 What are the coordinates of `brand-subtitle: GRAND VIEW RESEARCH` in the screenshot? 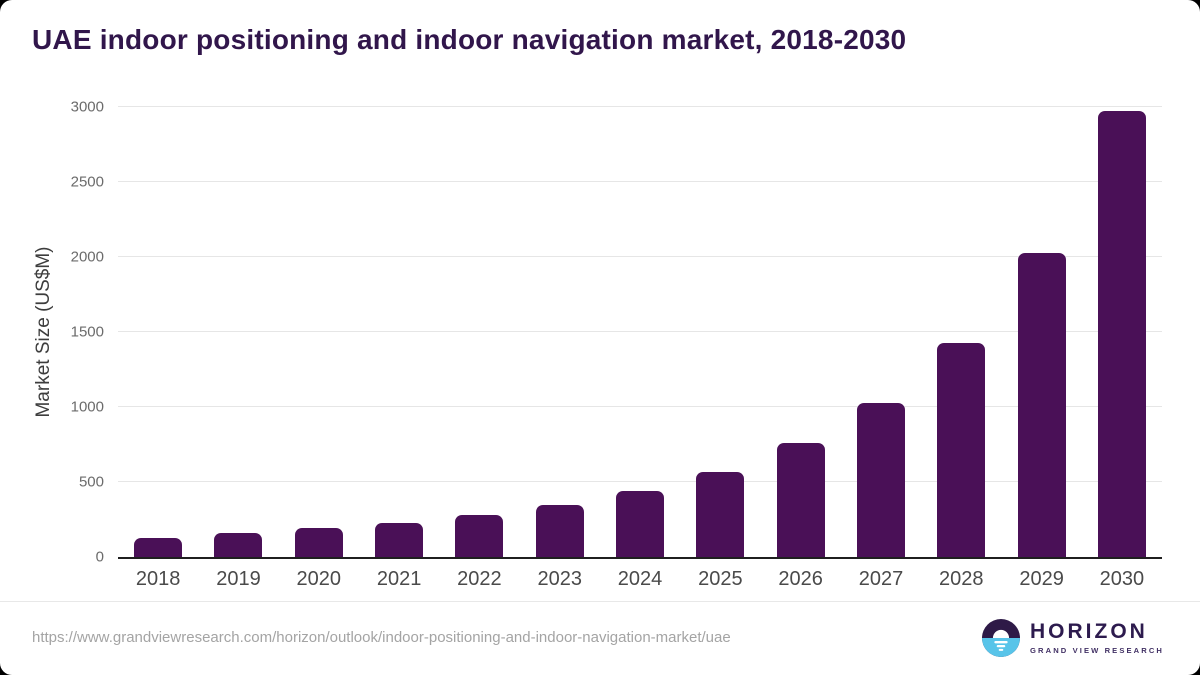 It's located at (1097, 650).